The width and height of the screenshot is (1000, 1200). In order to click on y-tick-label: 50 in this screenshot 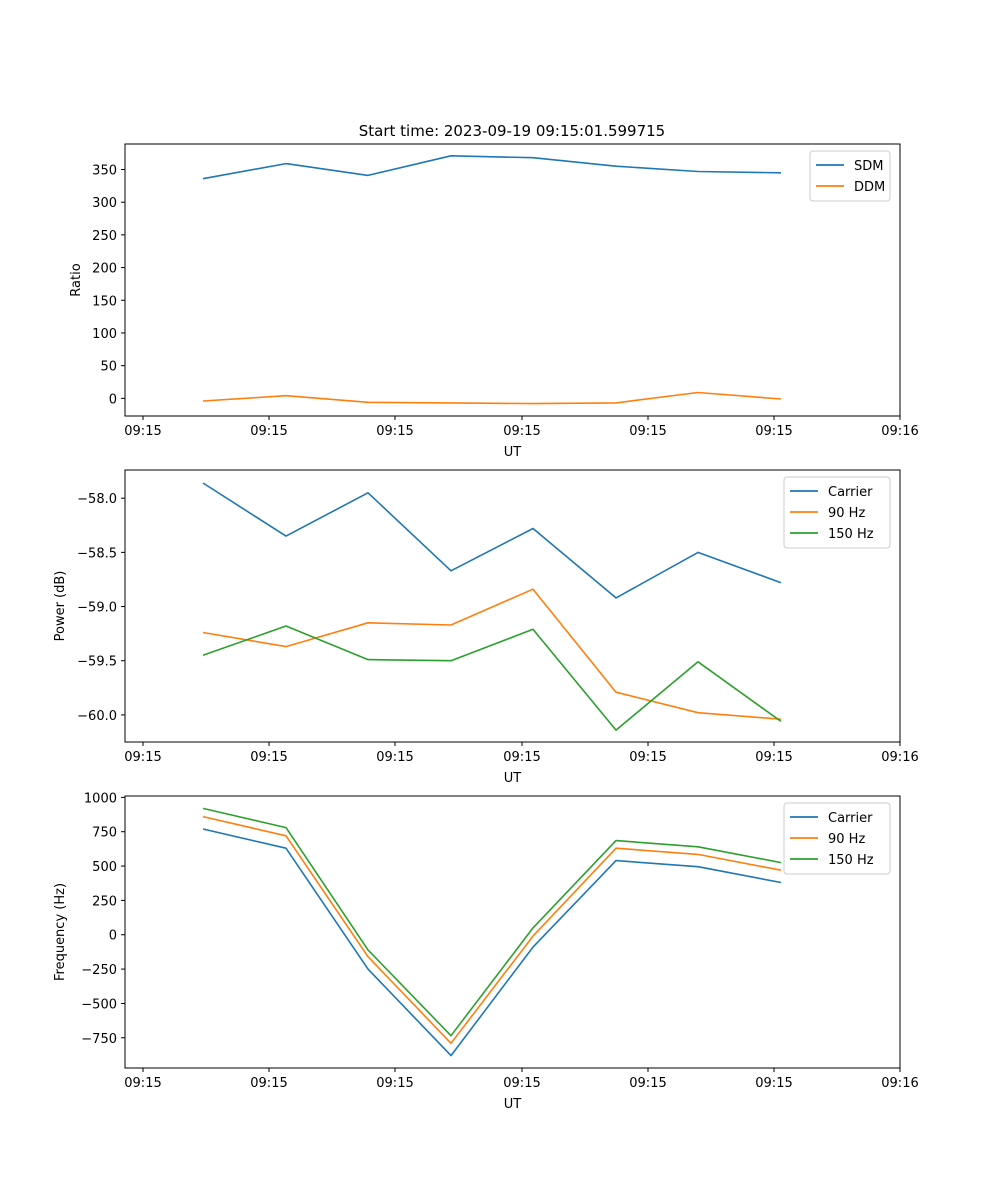, I will do `click(108, 367)`.